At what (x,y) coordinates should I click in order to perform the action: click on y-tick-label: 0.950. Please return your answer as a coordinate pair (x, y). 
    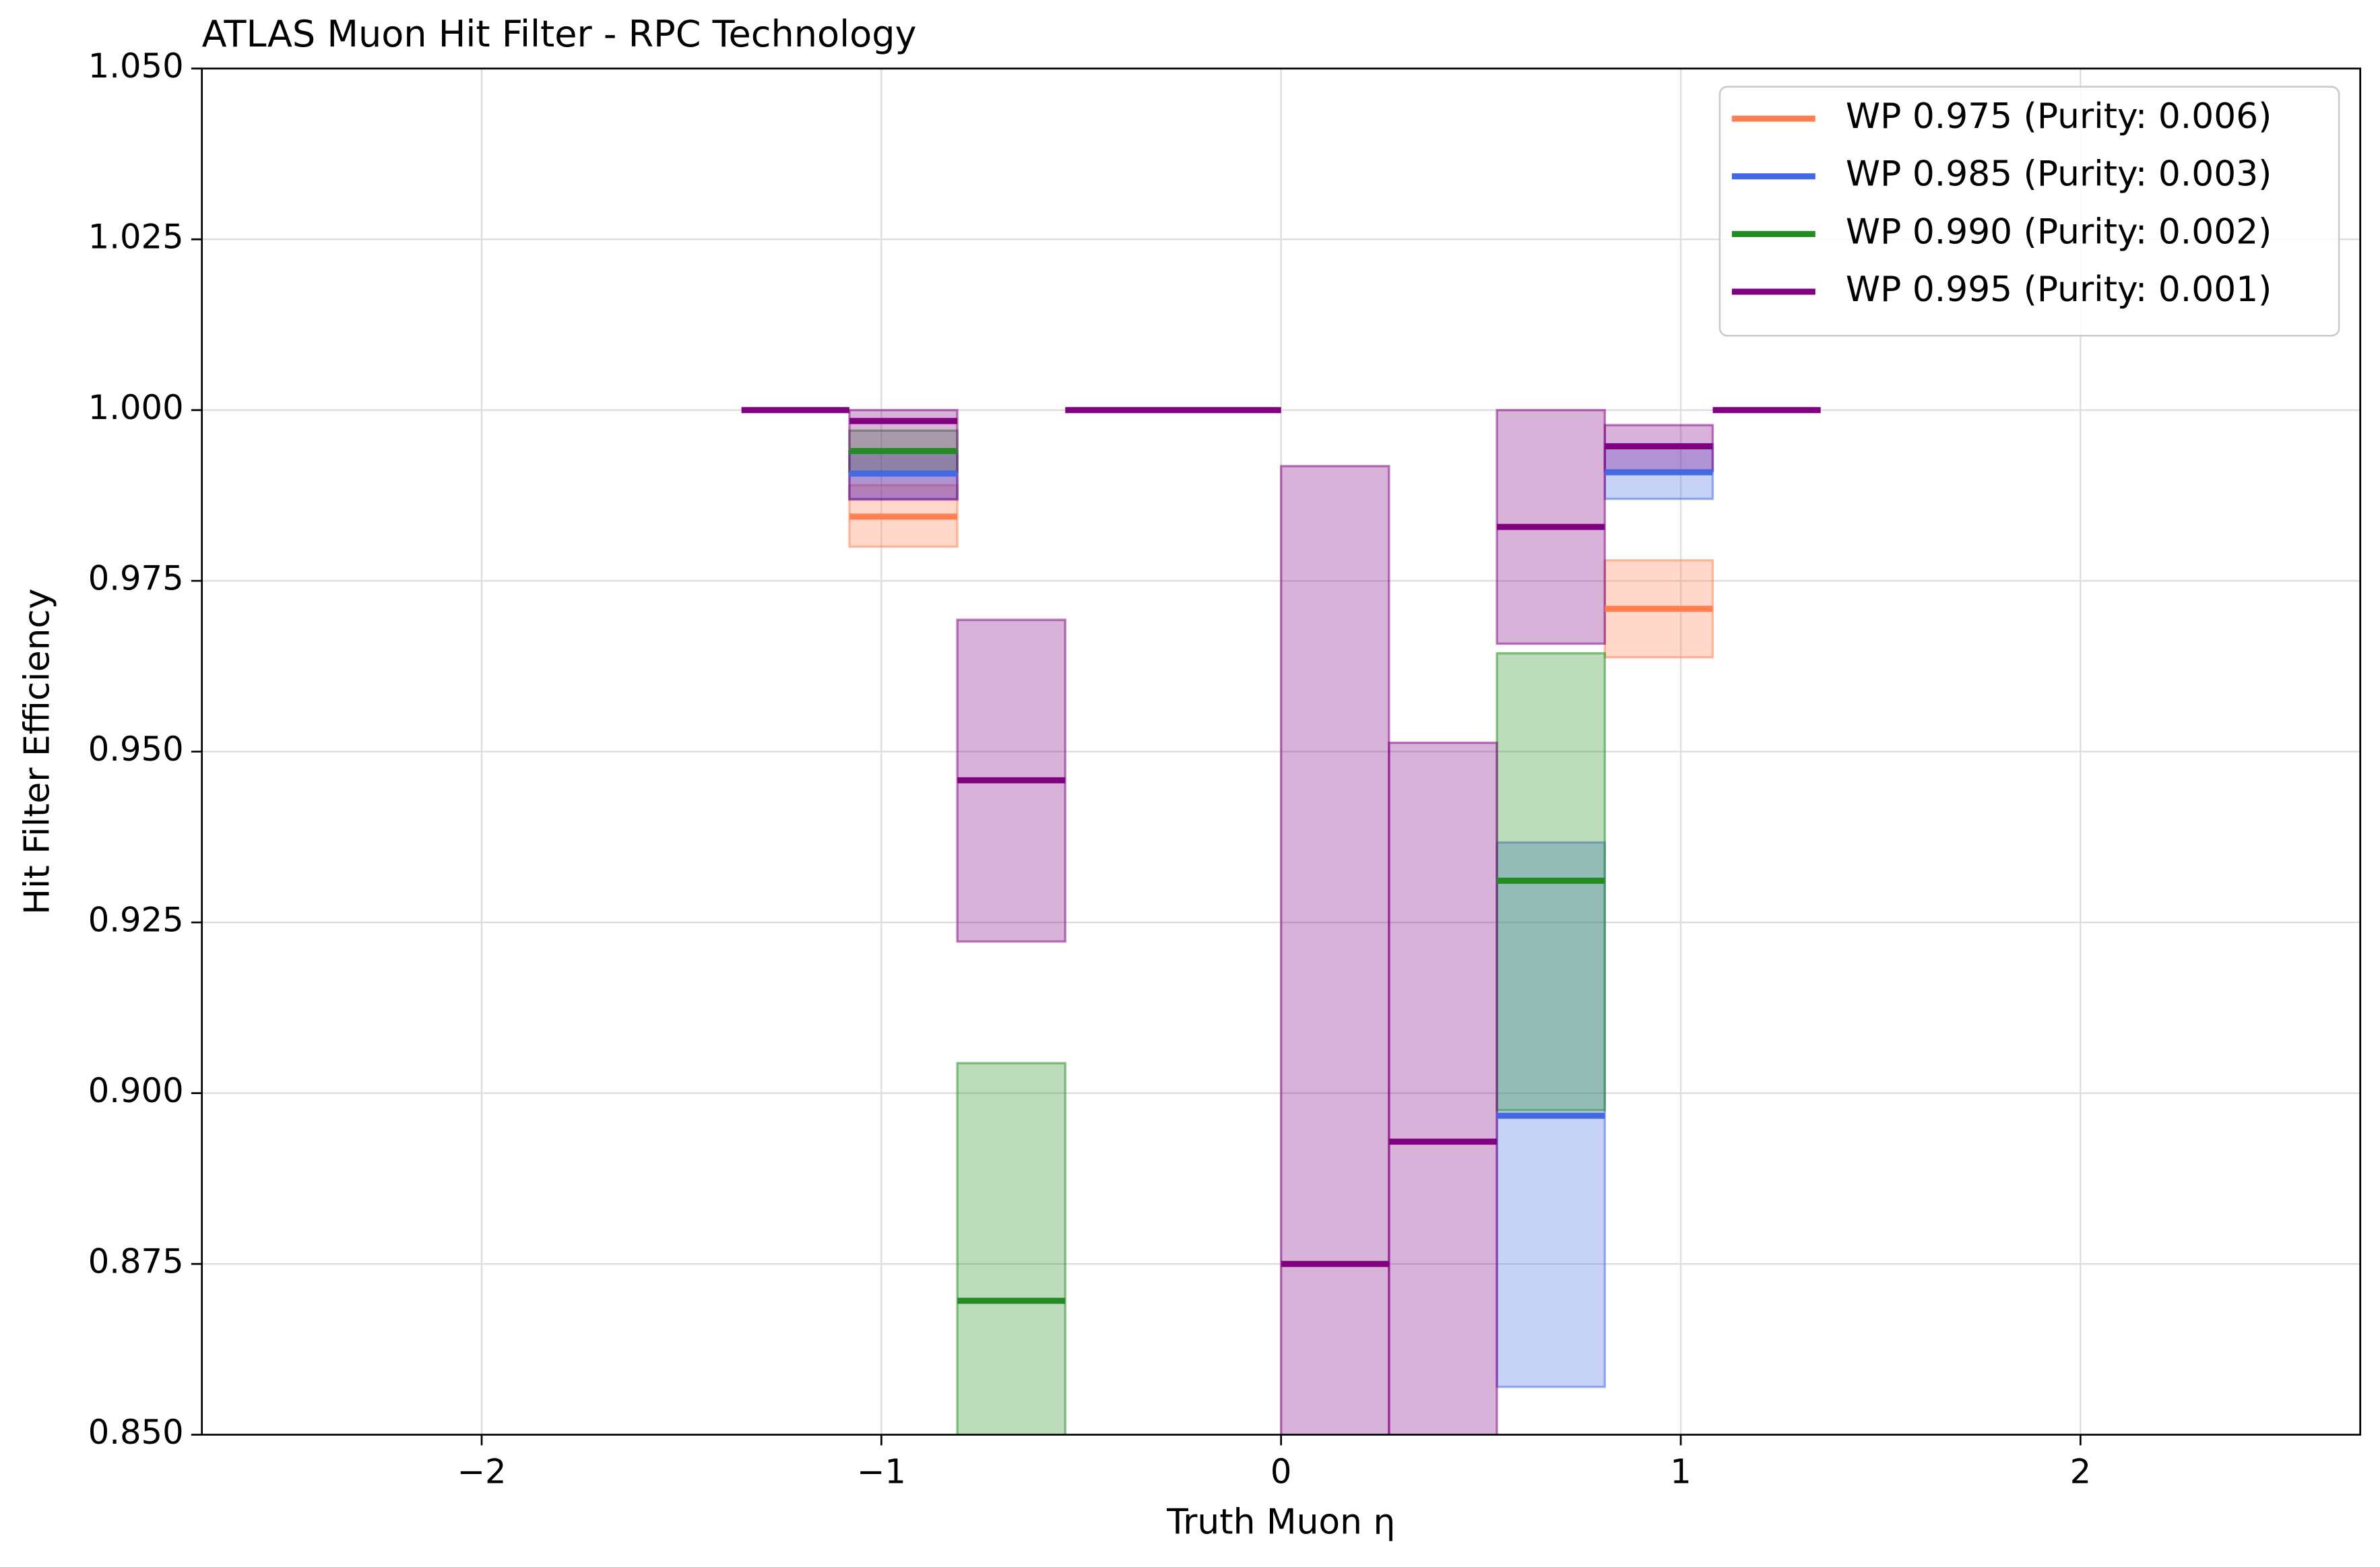
    Looking at the image, I should click on (136, 749).